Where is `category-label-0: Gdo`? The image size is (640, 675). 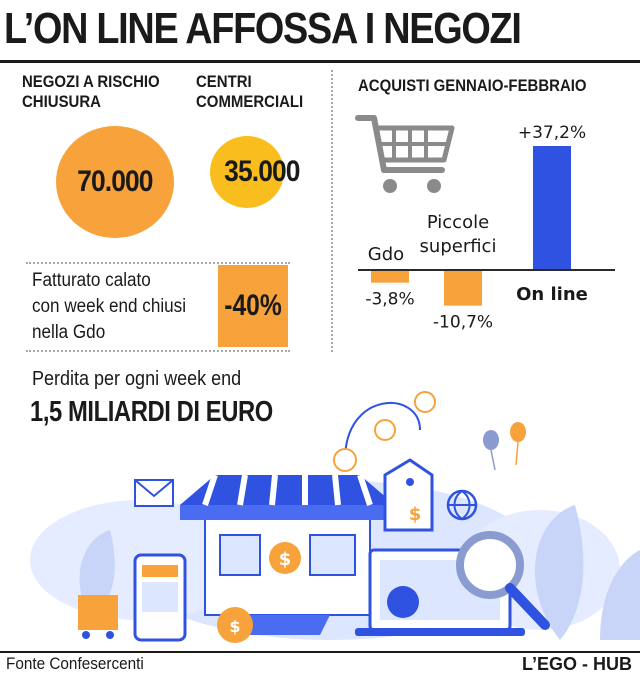 category-label-0: Gdo is located at coordinates (386, 254).